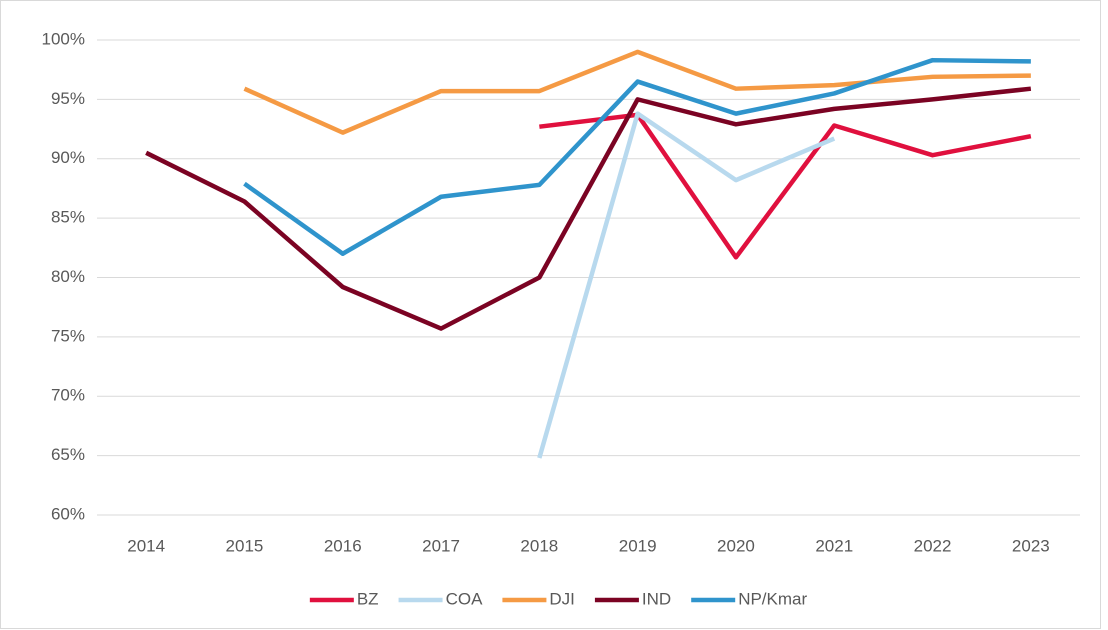 The height and width of the screenshot is (630, 1108). I want to click on y-tick-label: 90%, so click(68, 157).